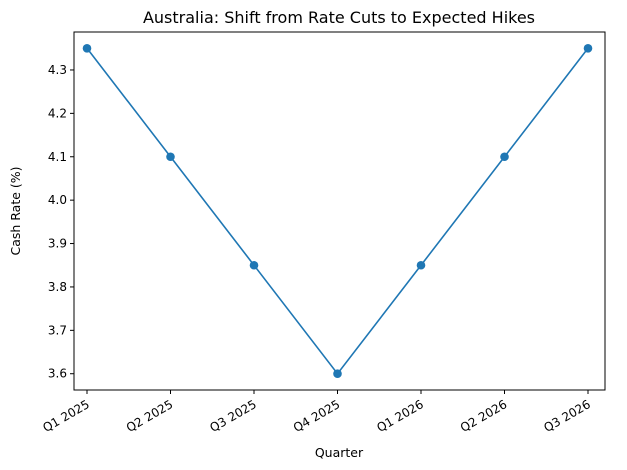  What do you see at coordinates (15, 210) in the screenshot?
I see `y-axis-label: Cash Rate (%)` at bounding box center [15, 210].